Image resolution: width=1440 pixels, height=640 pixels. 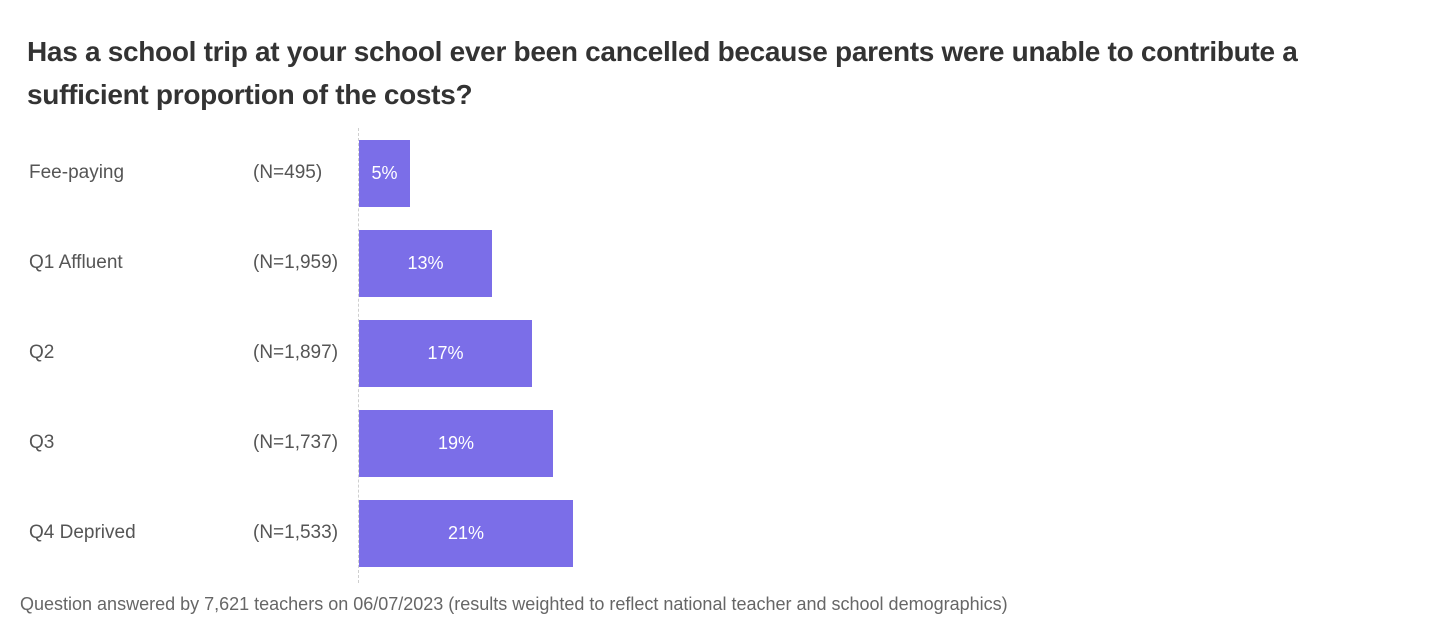 I want to click on bar: 13%, so click(x=425, y=263).